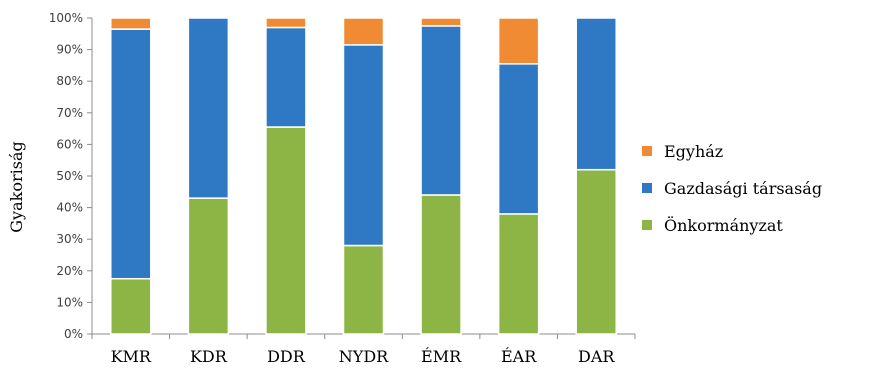 The height and width of the screenshot is (372, 870). I want to click on y-tick-label: 30%, so click(69, 239).